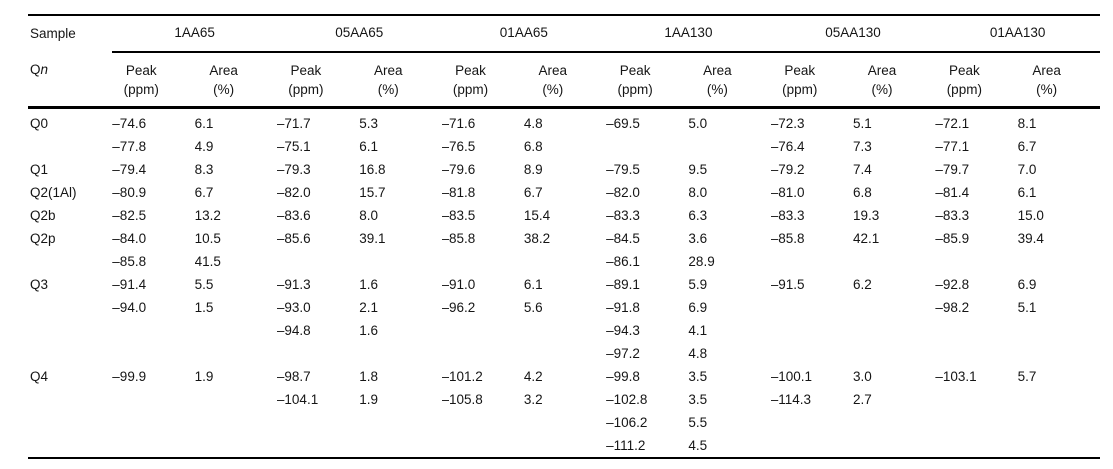 This screenshot has width=1113, height=469. I want to click on area-value: 4.1, so click(698, 330).